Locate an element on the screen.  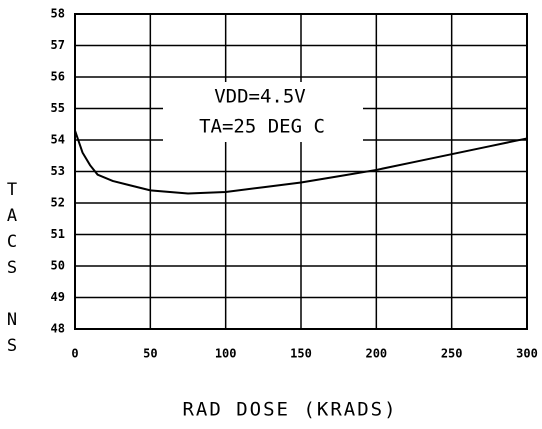
y-axis-title: TACS NS is located at coordinates (12, 271).